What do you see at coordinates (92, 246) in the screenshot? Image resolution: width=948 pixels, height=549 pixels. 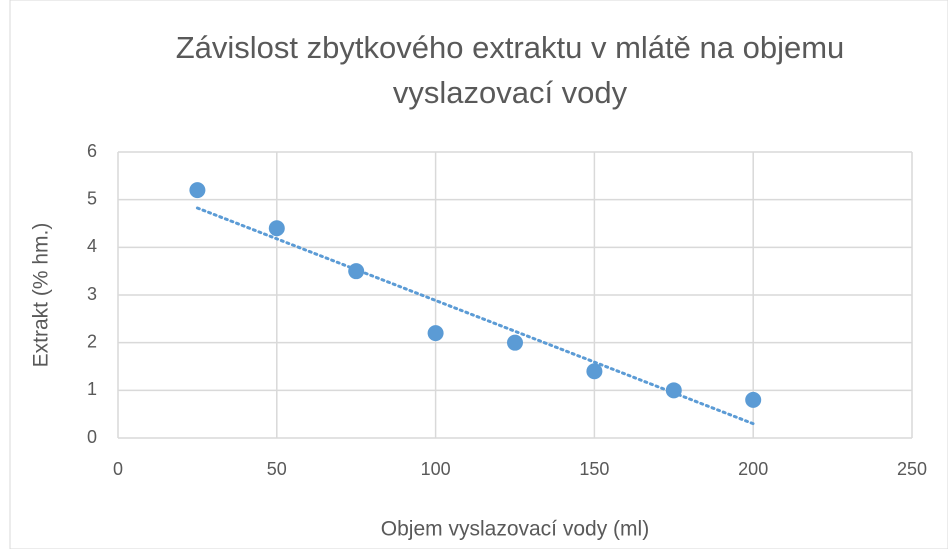 I see `y-tick-label: 4` at bounding box center [92, 246].